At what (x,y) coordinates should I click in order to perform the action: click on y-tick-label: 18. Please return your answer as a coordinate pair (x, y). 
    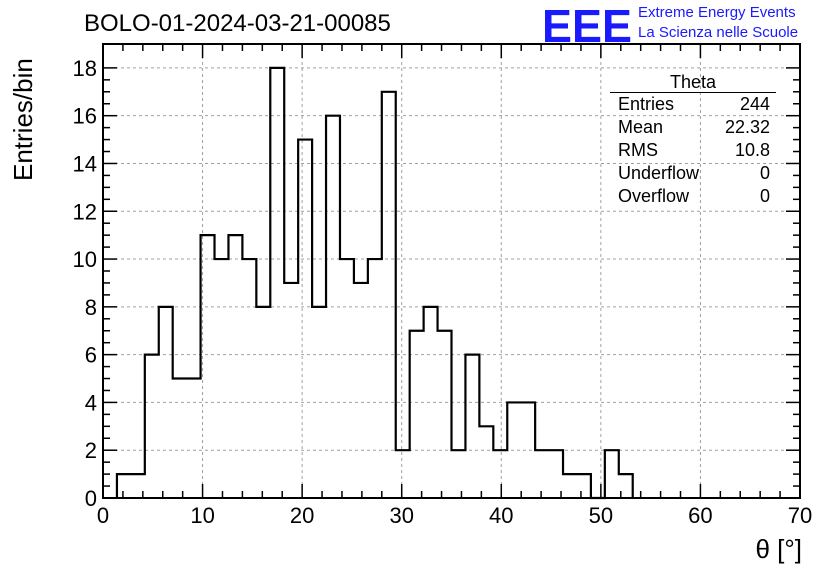
    Looking at the image, I should click on (85, 68).